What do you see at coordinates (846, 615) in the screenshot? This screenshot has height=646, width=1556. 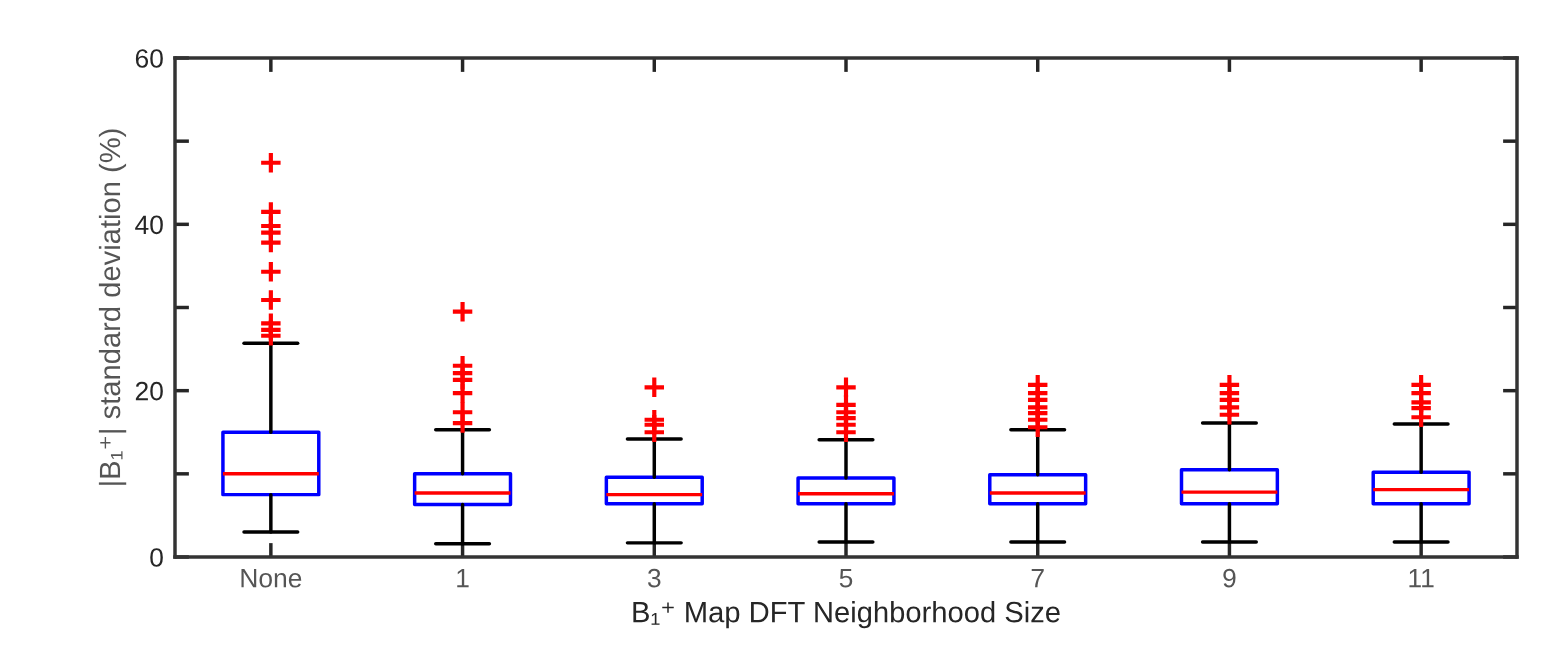 I see `x-axis-title: B₁⁺ Map DFT Neighborhood Size` at bounding box center [846, 615].